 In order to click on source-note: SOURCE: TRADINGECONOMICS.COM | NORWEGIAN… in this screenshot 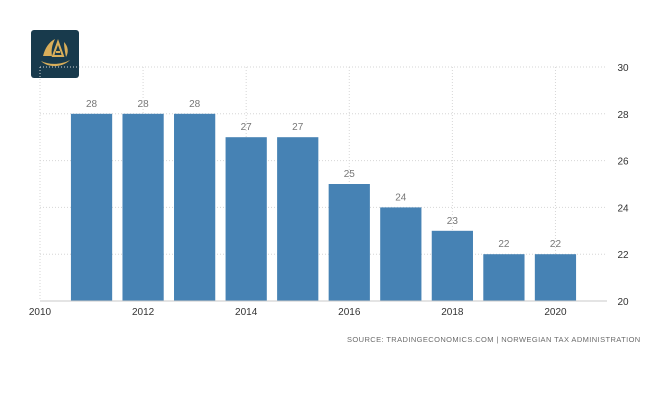, I will do `click(494, 339)`.